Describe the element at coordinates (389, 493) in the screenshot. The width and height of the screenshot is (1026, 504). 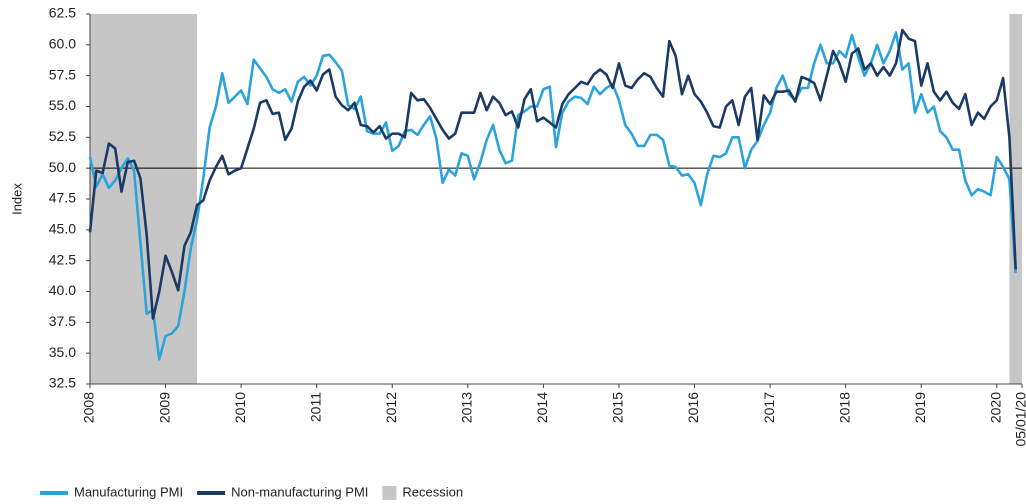
I see `legend-swatch` at that location.